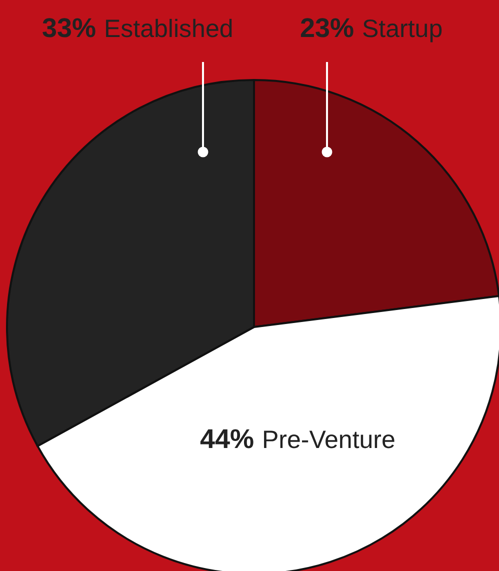 The height and width of the screenshot is (571, 499). I want to click on slice-label: Established, so click(169, 29).